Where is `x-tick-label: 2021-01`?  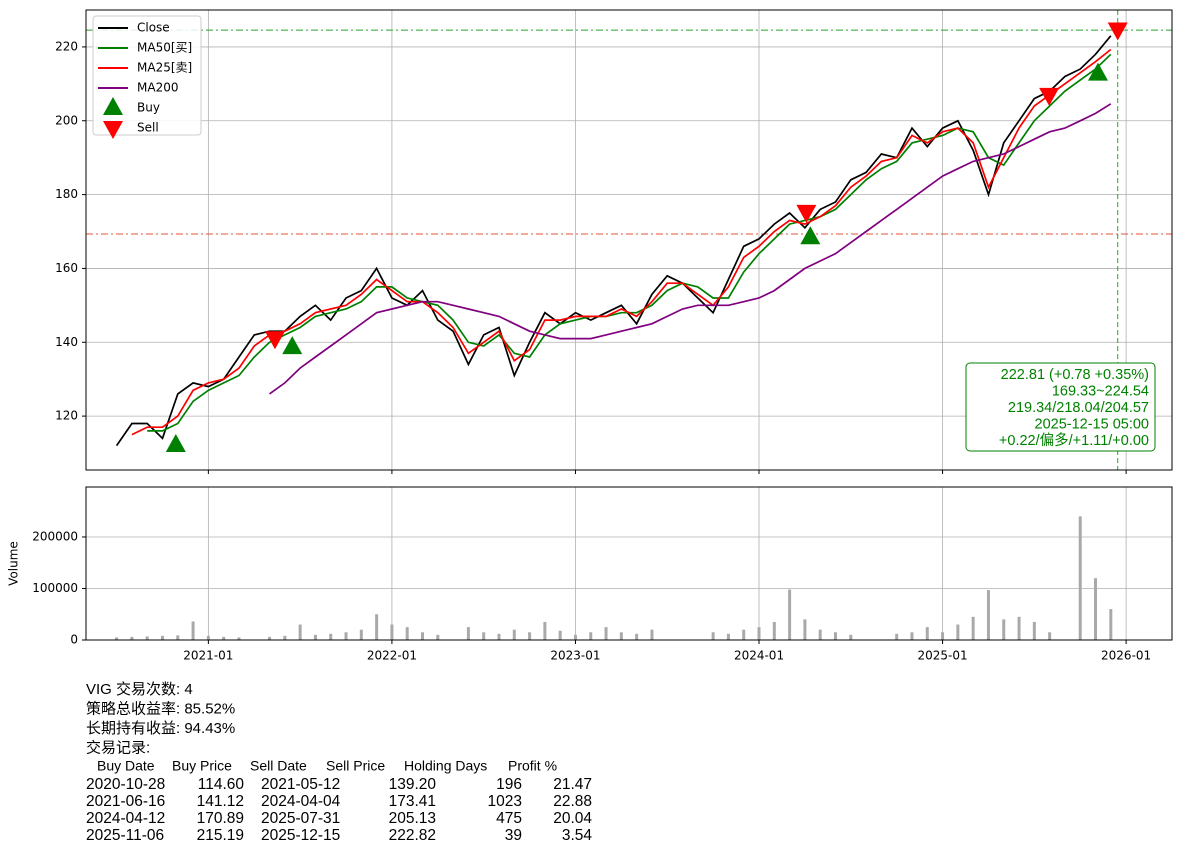 x-tick-label: 2021-01 is located at coordinates (208, 656).